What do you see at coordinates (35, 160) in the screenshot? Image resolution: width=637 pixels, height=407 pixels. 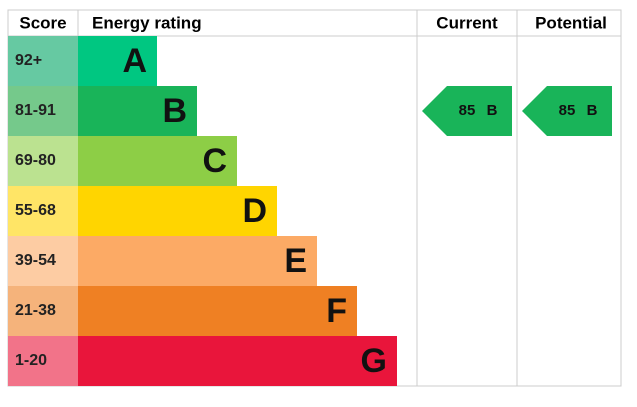 I see `score-label: 69-80` at bounding box center [35, 160].